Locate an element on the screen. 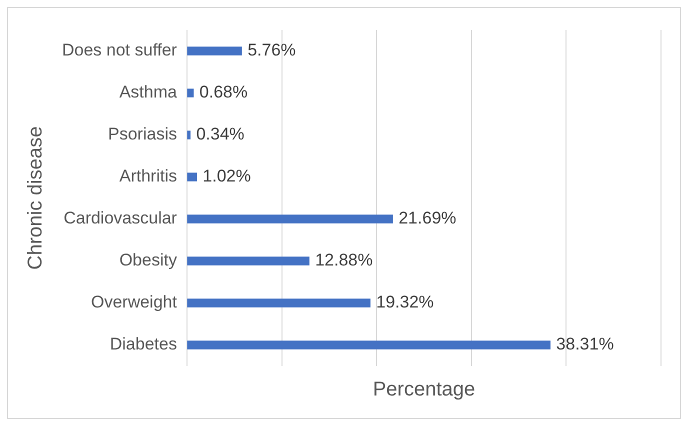 This screenshot has width=686, height=426. x-axis-title: Percentage is located at coordinates (424, 389).